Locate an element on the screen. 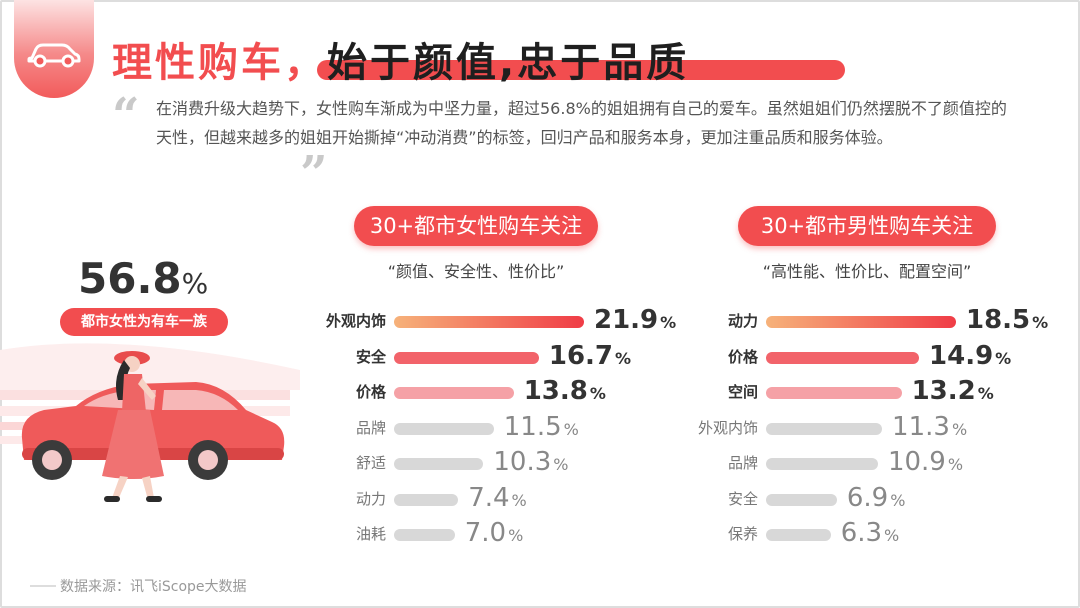  title-underline is located at coordinates (581, 70).